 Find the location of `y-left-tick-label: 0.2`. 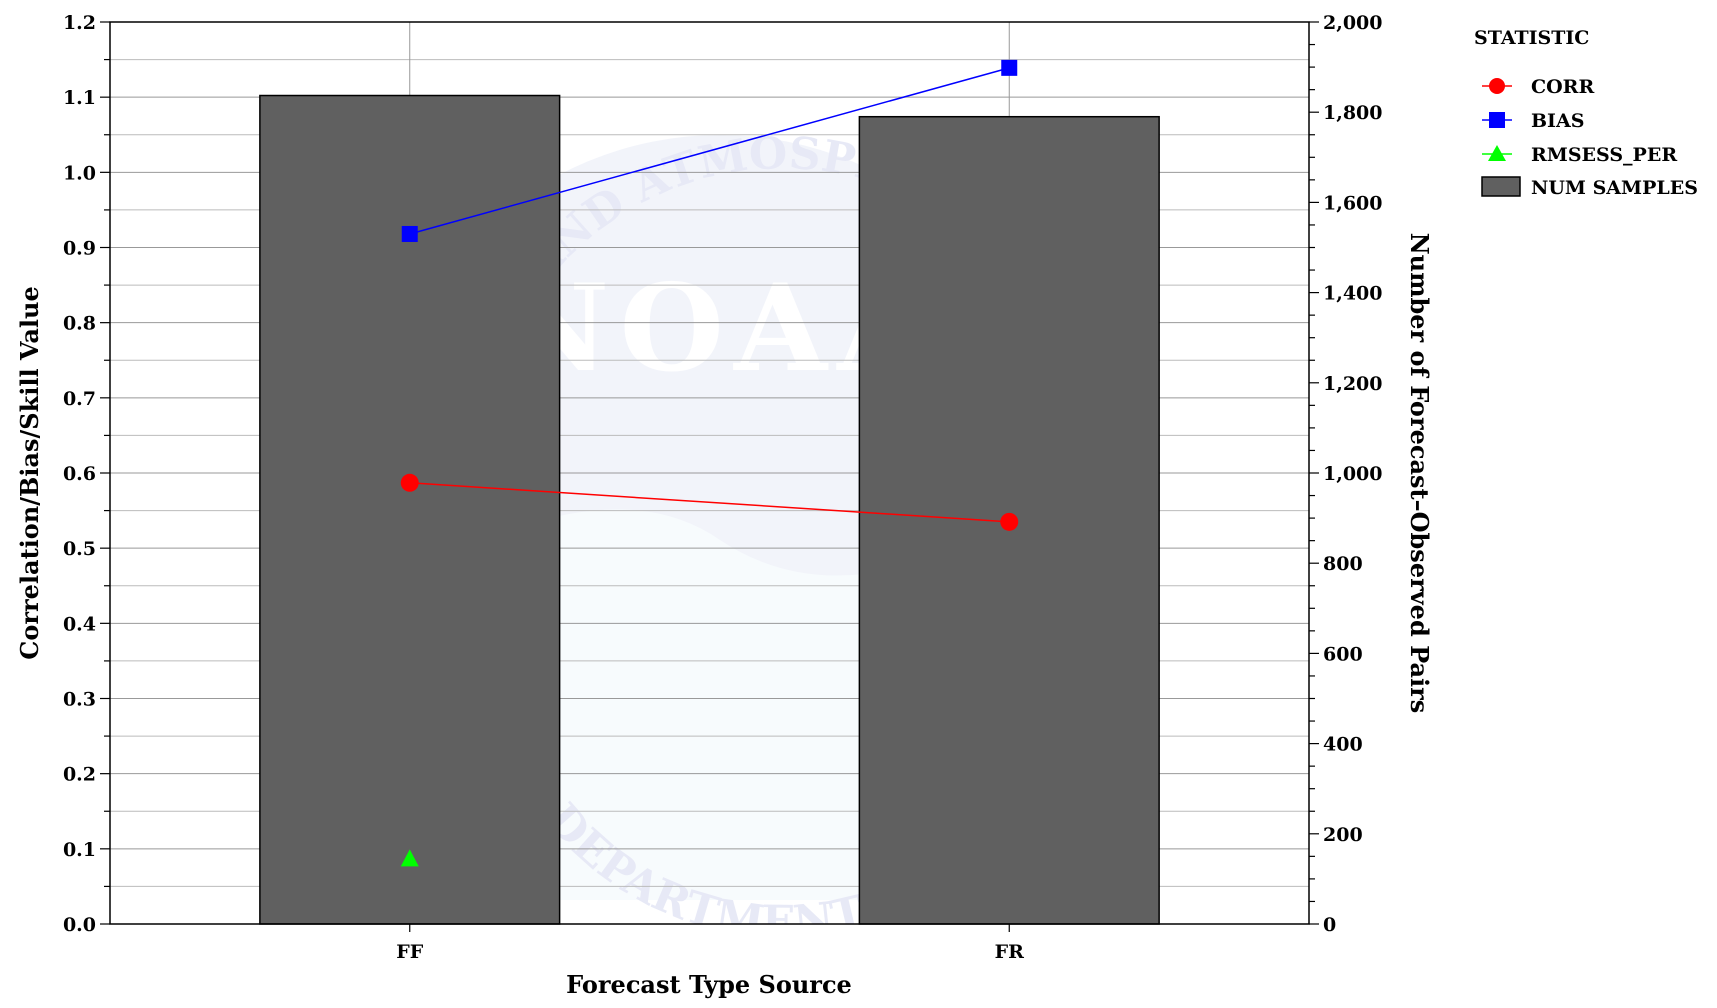

y-left-tick-label: 0.2 is located at coordinates (79, 775).